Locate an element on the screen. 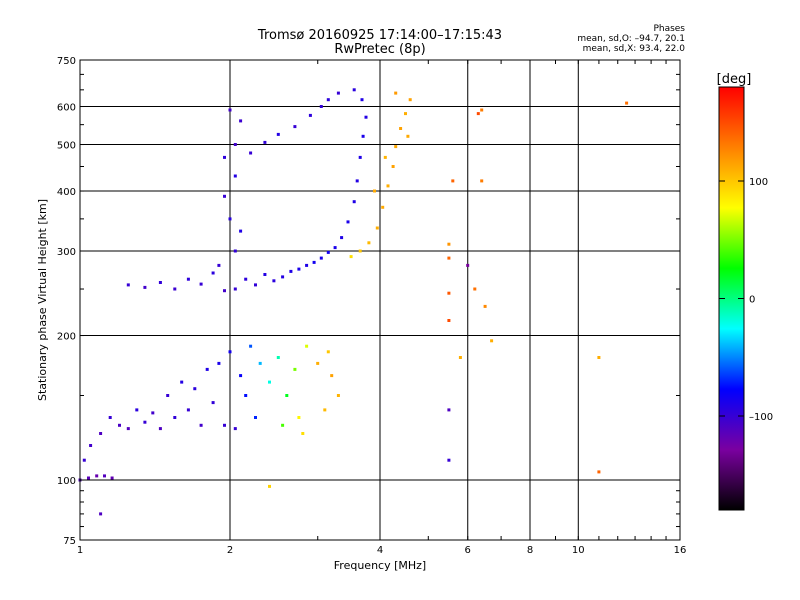  phase-stats-x-mode: mean, sd,X: 93.4, 22.0 is located at coordinates (633, 49).